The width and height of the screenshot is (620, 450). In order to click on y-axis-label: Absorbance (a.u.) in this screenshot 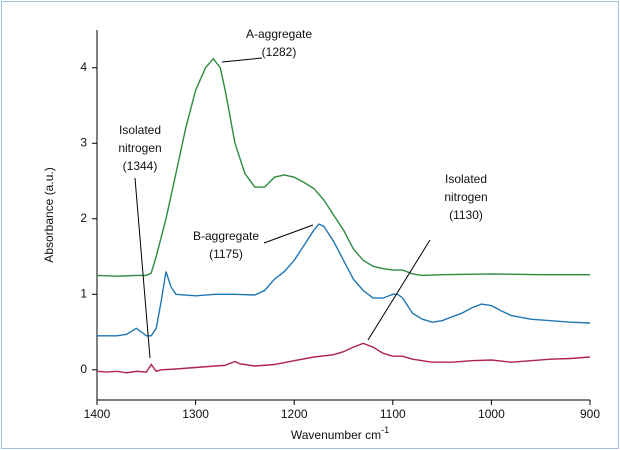, I will do `click(49, 214)`.